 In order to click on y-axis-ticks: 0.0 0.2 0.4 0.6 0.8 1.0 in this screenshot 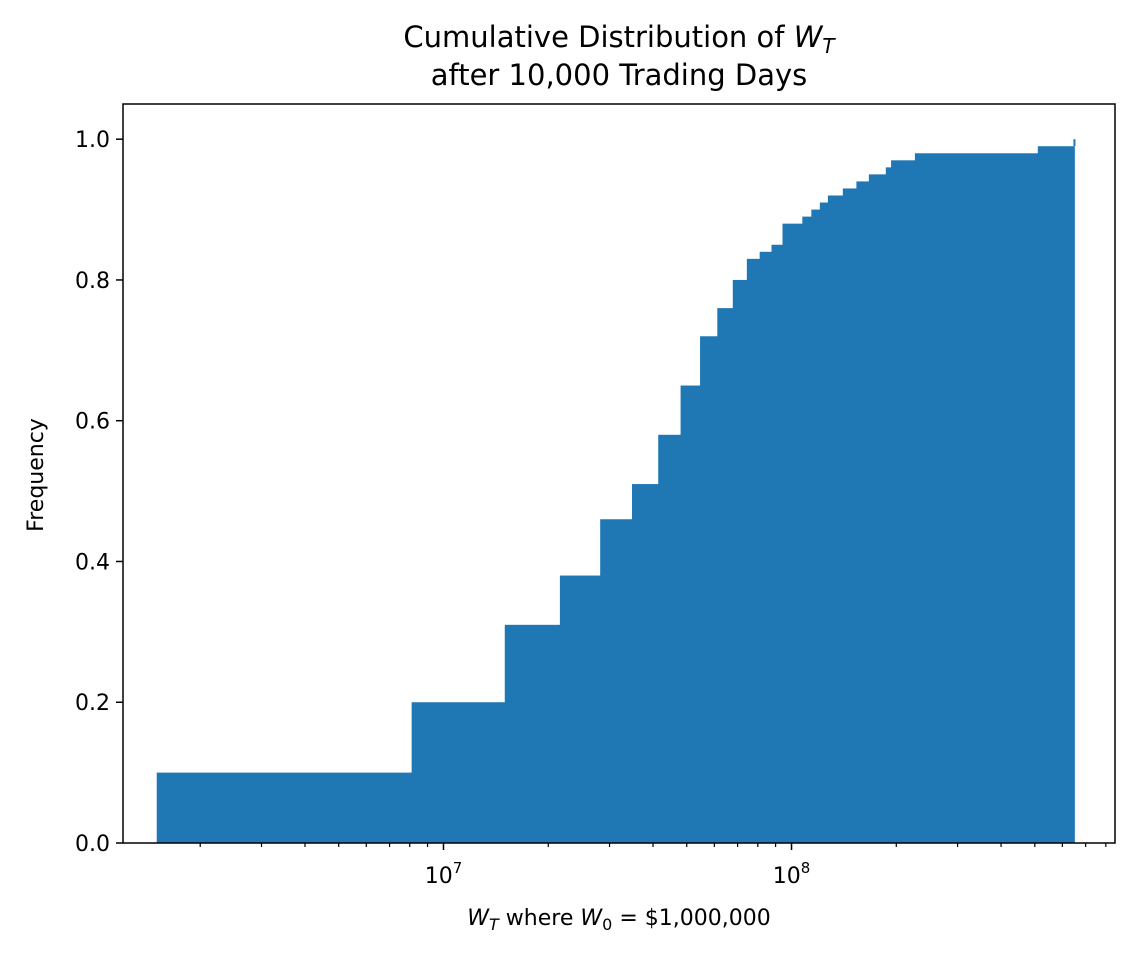, I will do `click(99, 492)`.